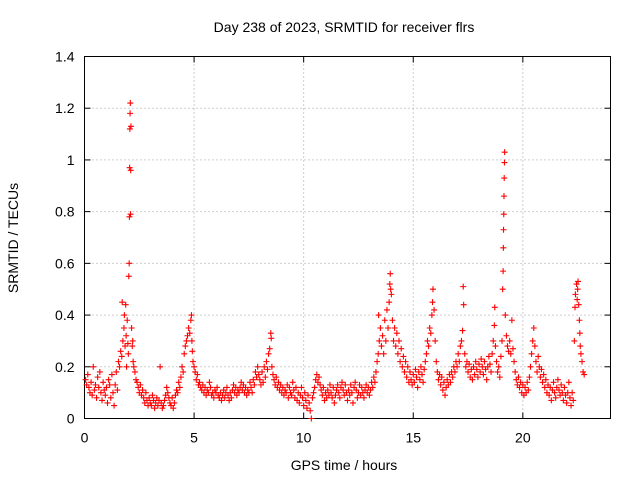  What do you see at coordinates (306, 438) in the screenshot?
I see `x-tick-labels: 0 5 10 15 20` at bounding box center [306, 438].